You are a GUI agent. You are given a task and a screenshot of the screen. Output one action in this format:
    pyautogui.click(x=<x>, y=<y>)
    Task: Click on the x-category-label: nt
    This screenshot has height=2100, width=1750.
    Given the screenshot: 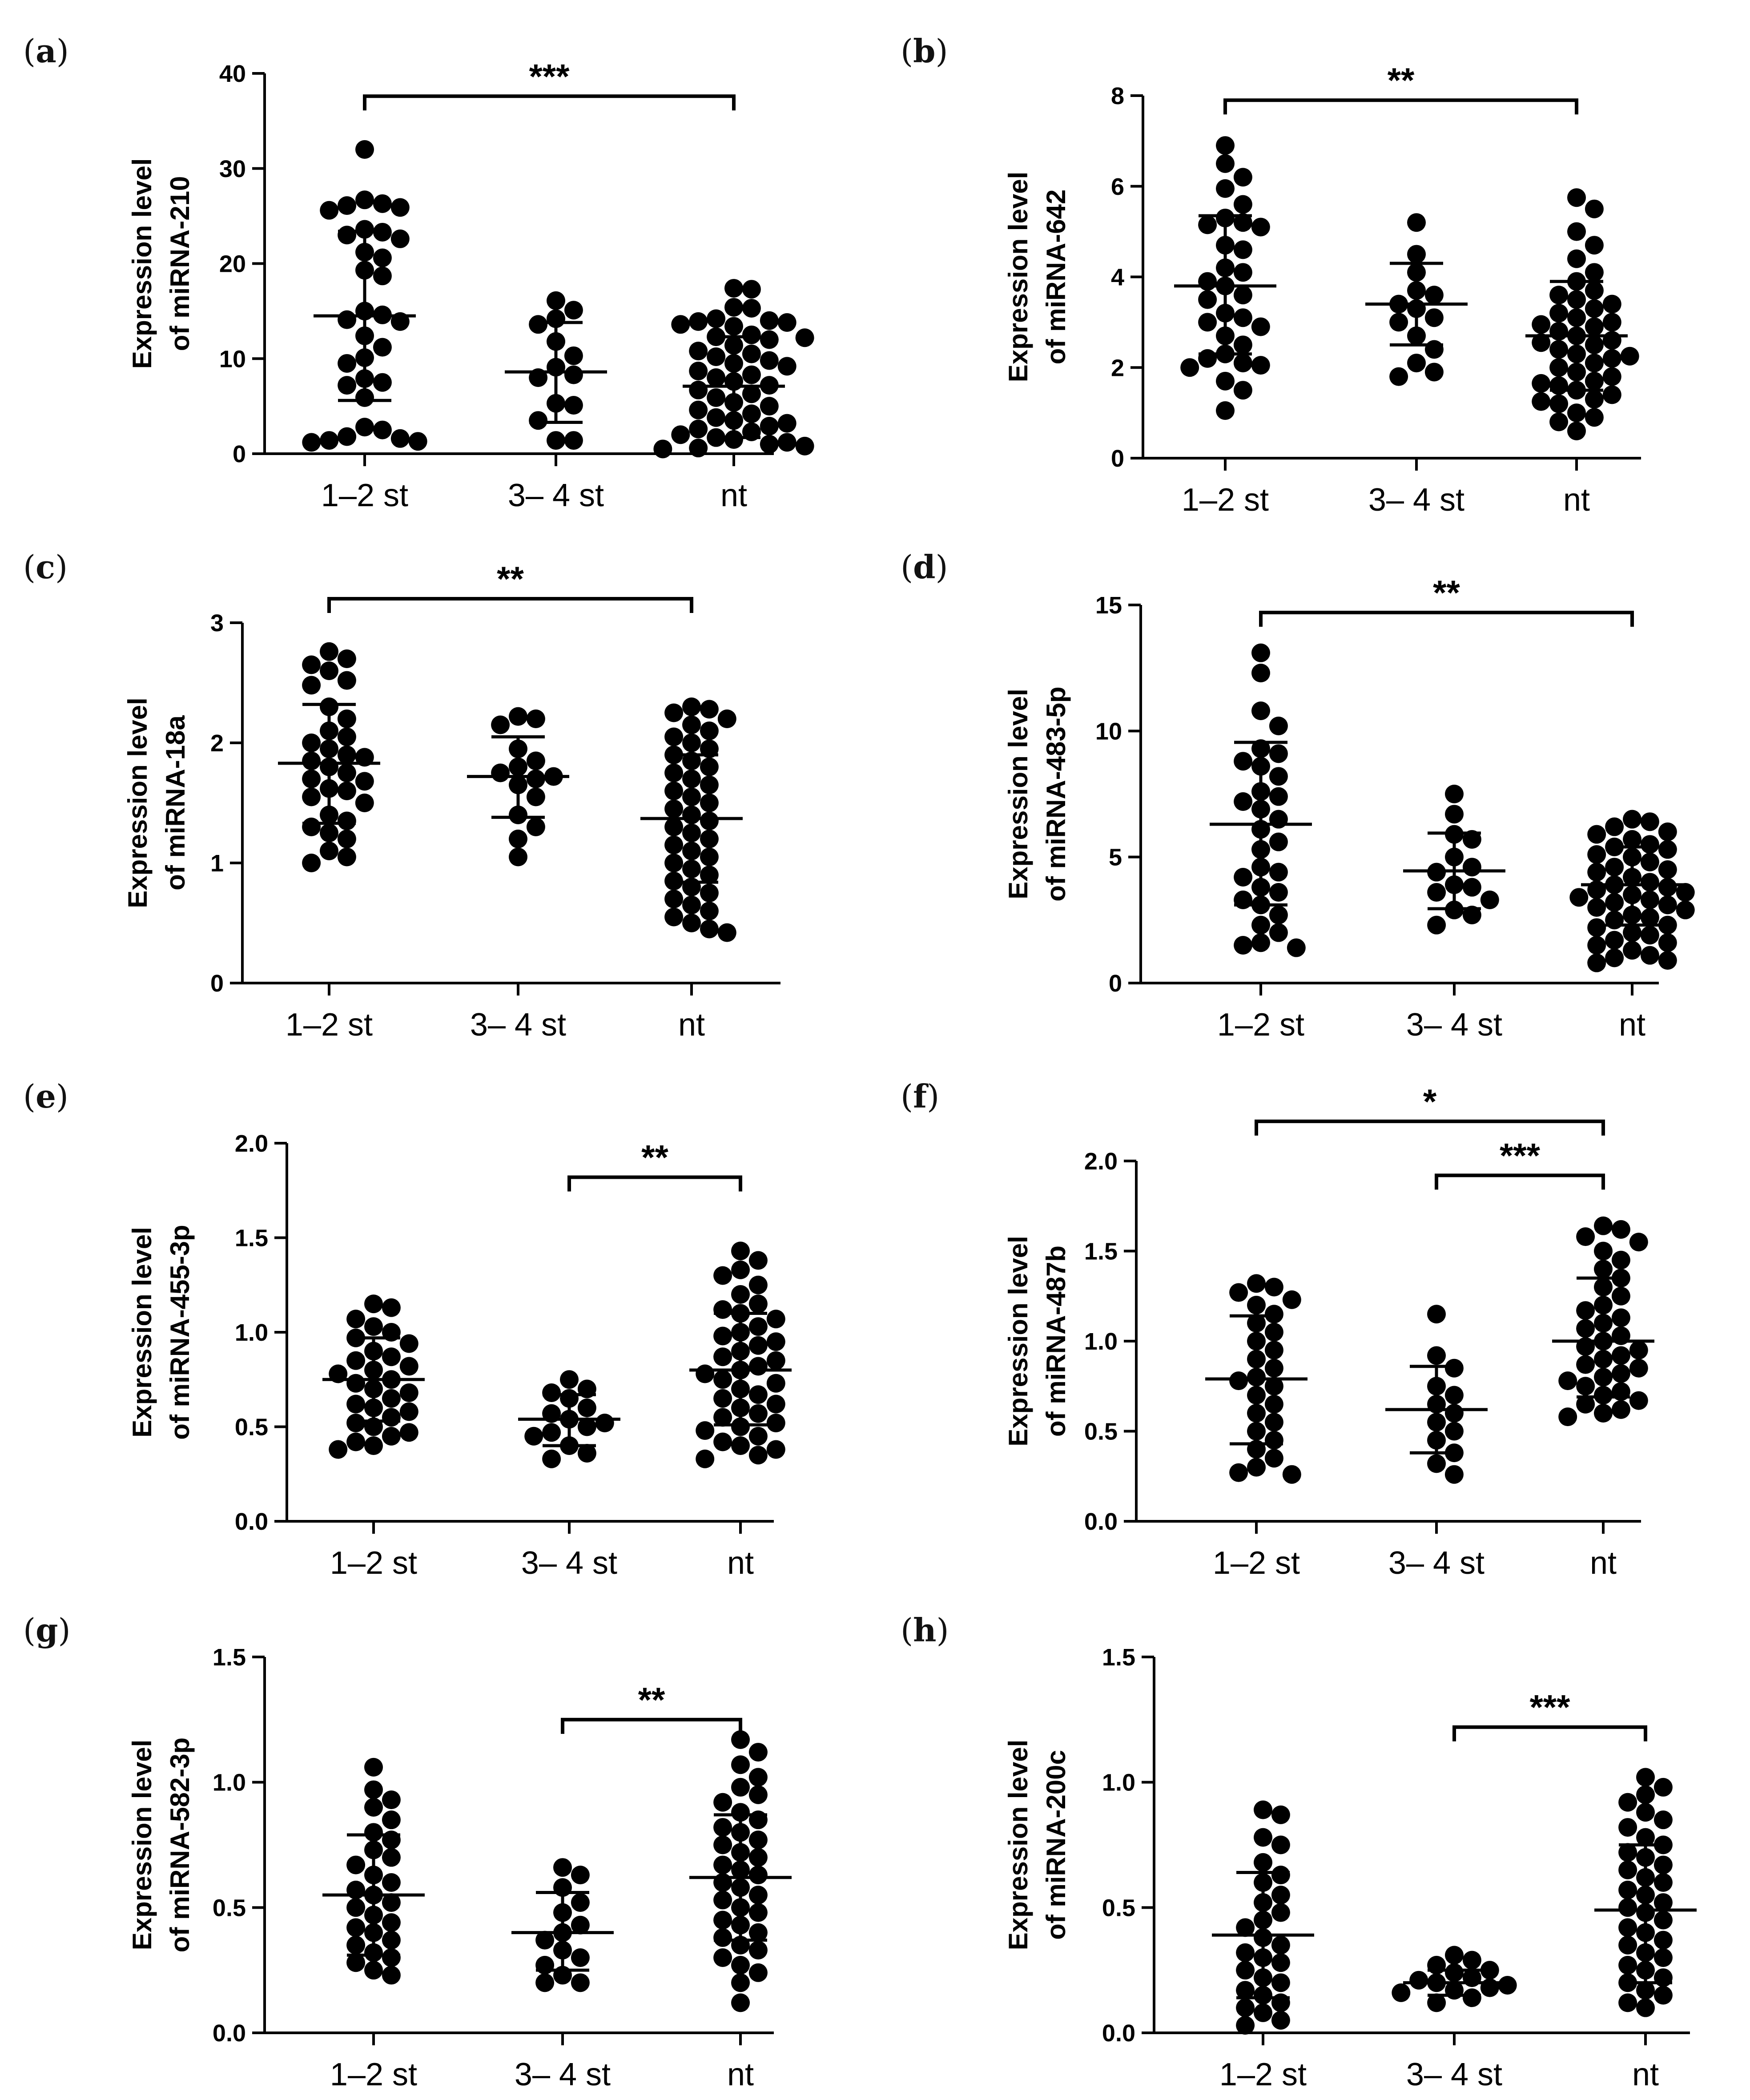 What is the action you would take?
    pyautogui.click(x=1603, y=1563)
    